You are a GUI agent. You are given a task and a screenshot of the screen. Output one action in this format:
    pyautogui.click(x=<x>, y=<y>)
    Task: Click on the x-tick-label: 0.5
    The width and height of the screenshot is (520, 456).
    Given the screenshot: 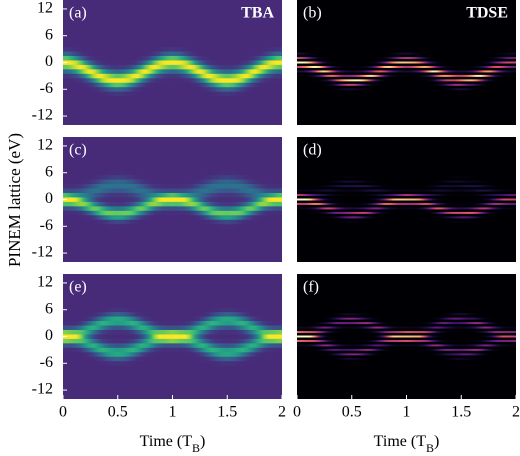 What is the action you would take?
    pyautogui.click(x=352, y=412)
    